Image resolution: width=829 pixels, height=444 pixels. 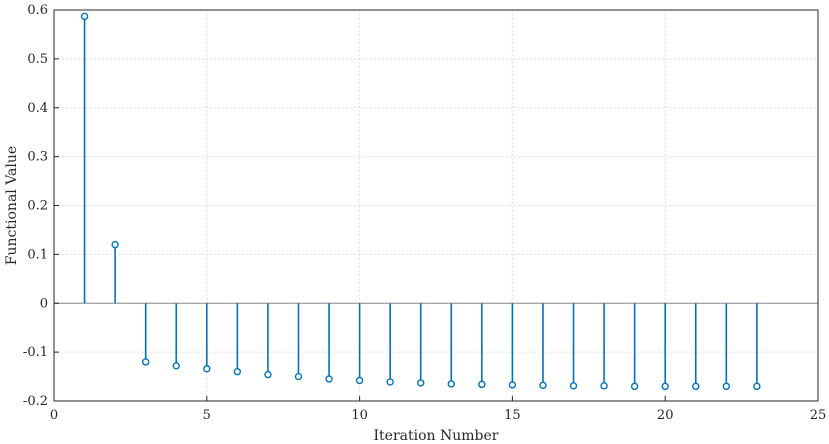 I want to click on y-tick-label: 0.6, so click(x=37, y=10).